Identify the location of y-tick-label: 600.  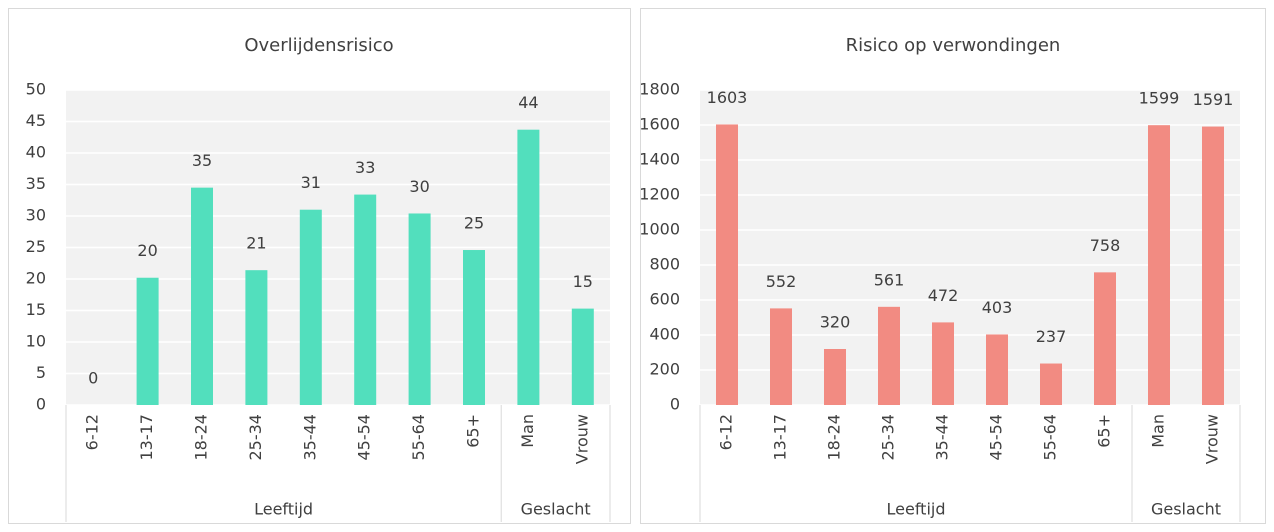
(664, 299).